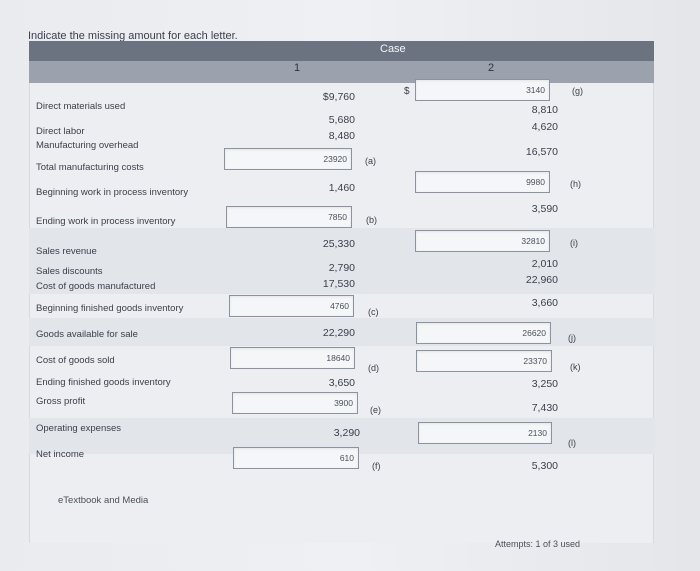  What do you see at coordinates (106, 221) in the screenshot?
I see `row-label-ending-wip: Ending work in process inventory` at bounding box center [106, 221].